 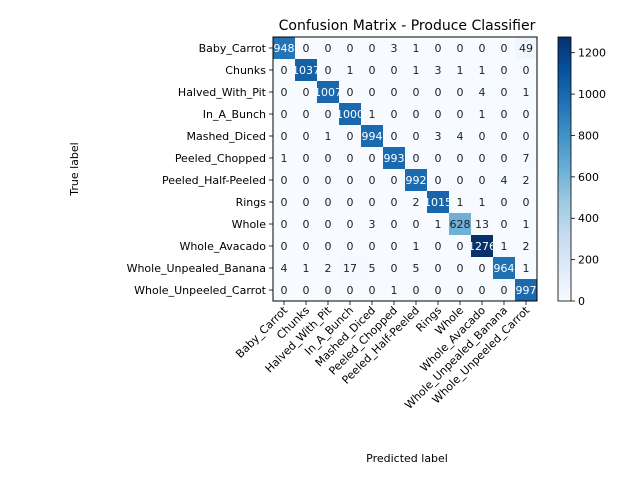 I want to click on cell-value-label: 4, so click(x=504, y=180).